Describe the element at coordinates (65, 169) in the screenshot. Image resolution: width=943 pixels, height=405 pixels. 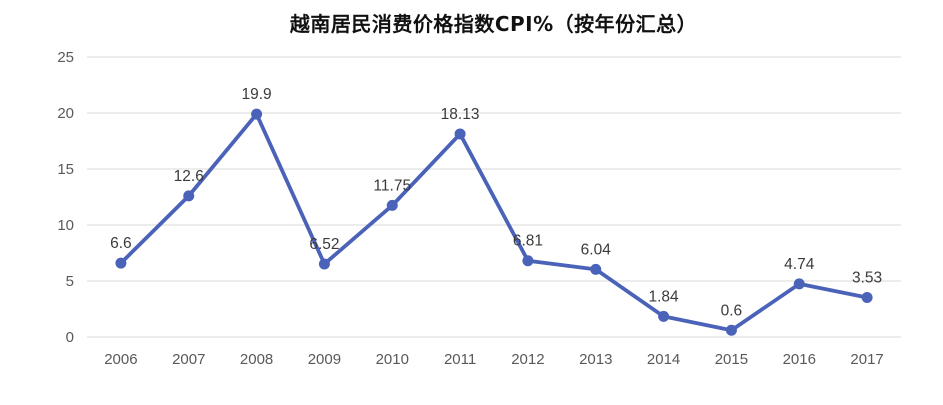
I see `y-axis-tick-label: 15` at that location.